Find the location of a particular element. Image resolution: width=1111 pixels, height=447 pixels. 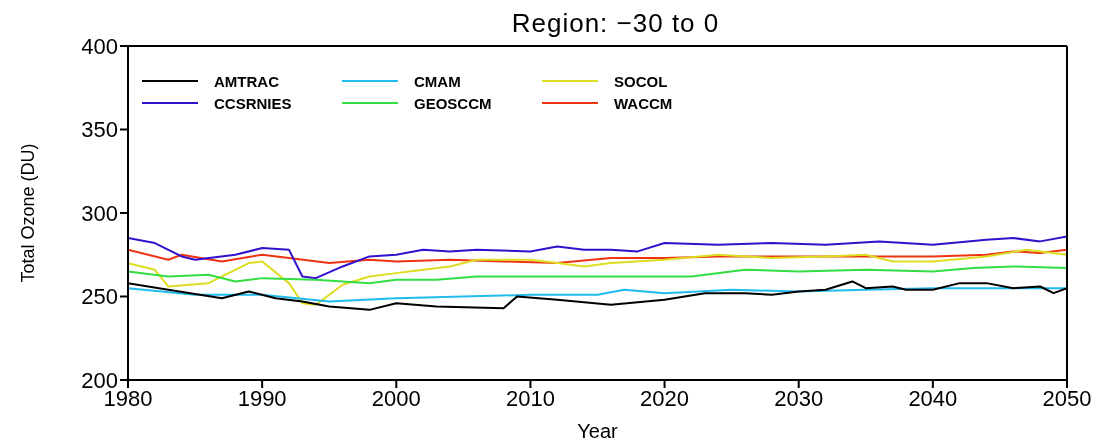

y-tick-label: 400 is located at coordinates (99, 46).